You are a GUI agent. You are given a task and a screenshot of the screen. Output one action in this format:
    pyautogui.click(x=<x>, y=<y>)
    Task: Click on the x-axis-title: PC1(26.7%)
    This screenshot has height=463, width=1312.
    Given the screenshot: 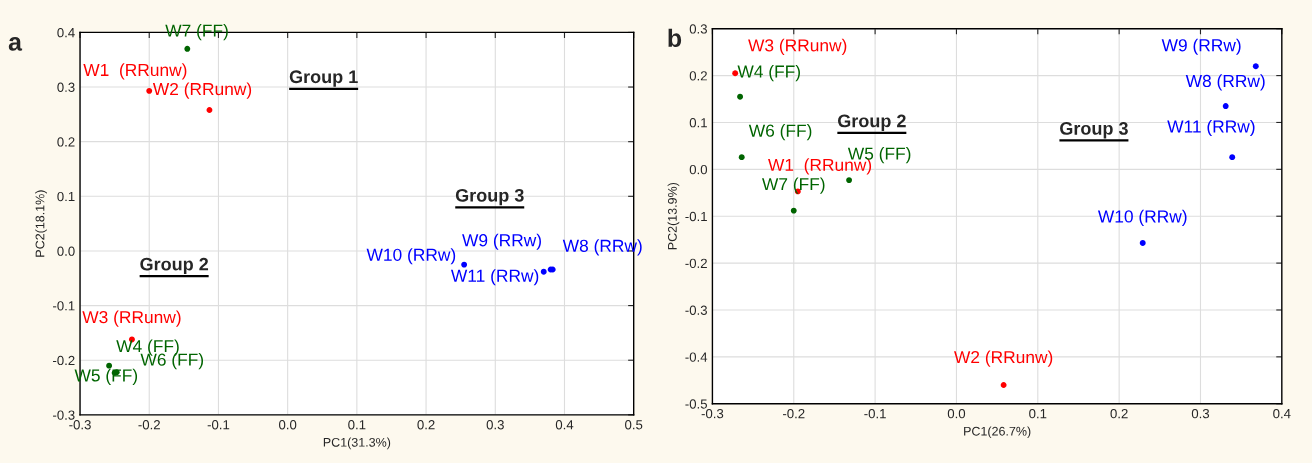 What is the action you would take?
    pyautogui.click(x=997, y=432)
    